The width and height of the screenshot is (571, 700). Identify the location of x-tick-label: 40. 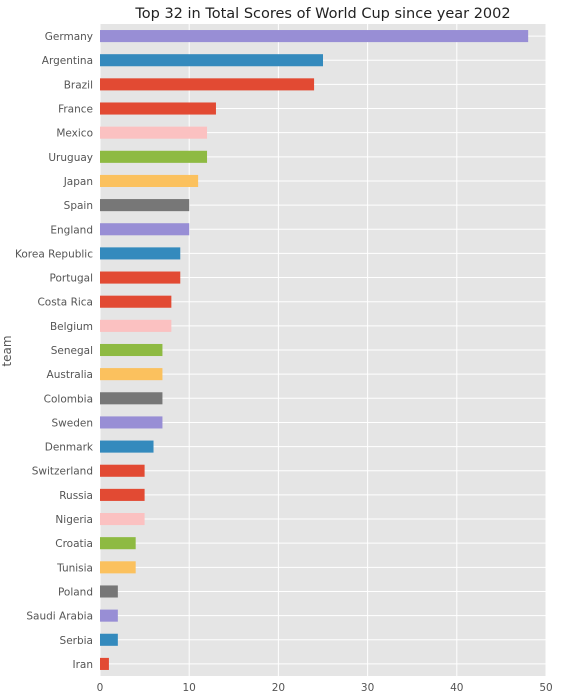
(456, 688).